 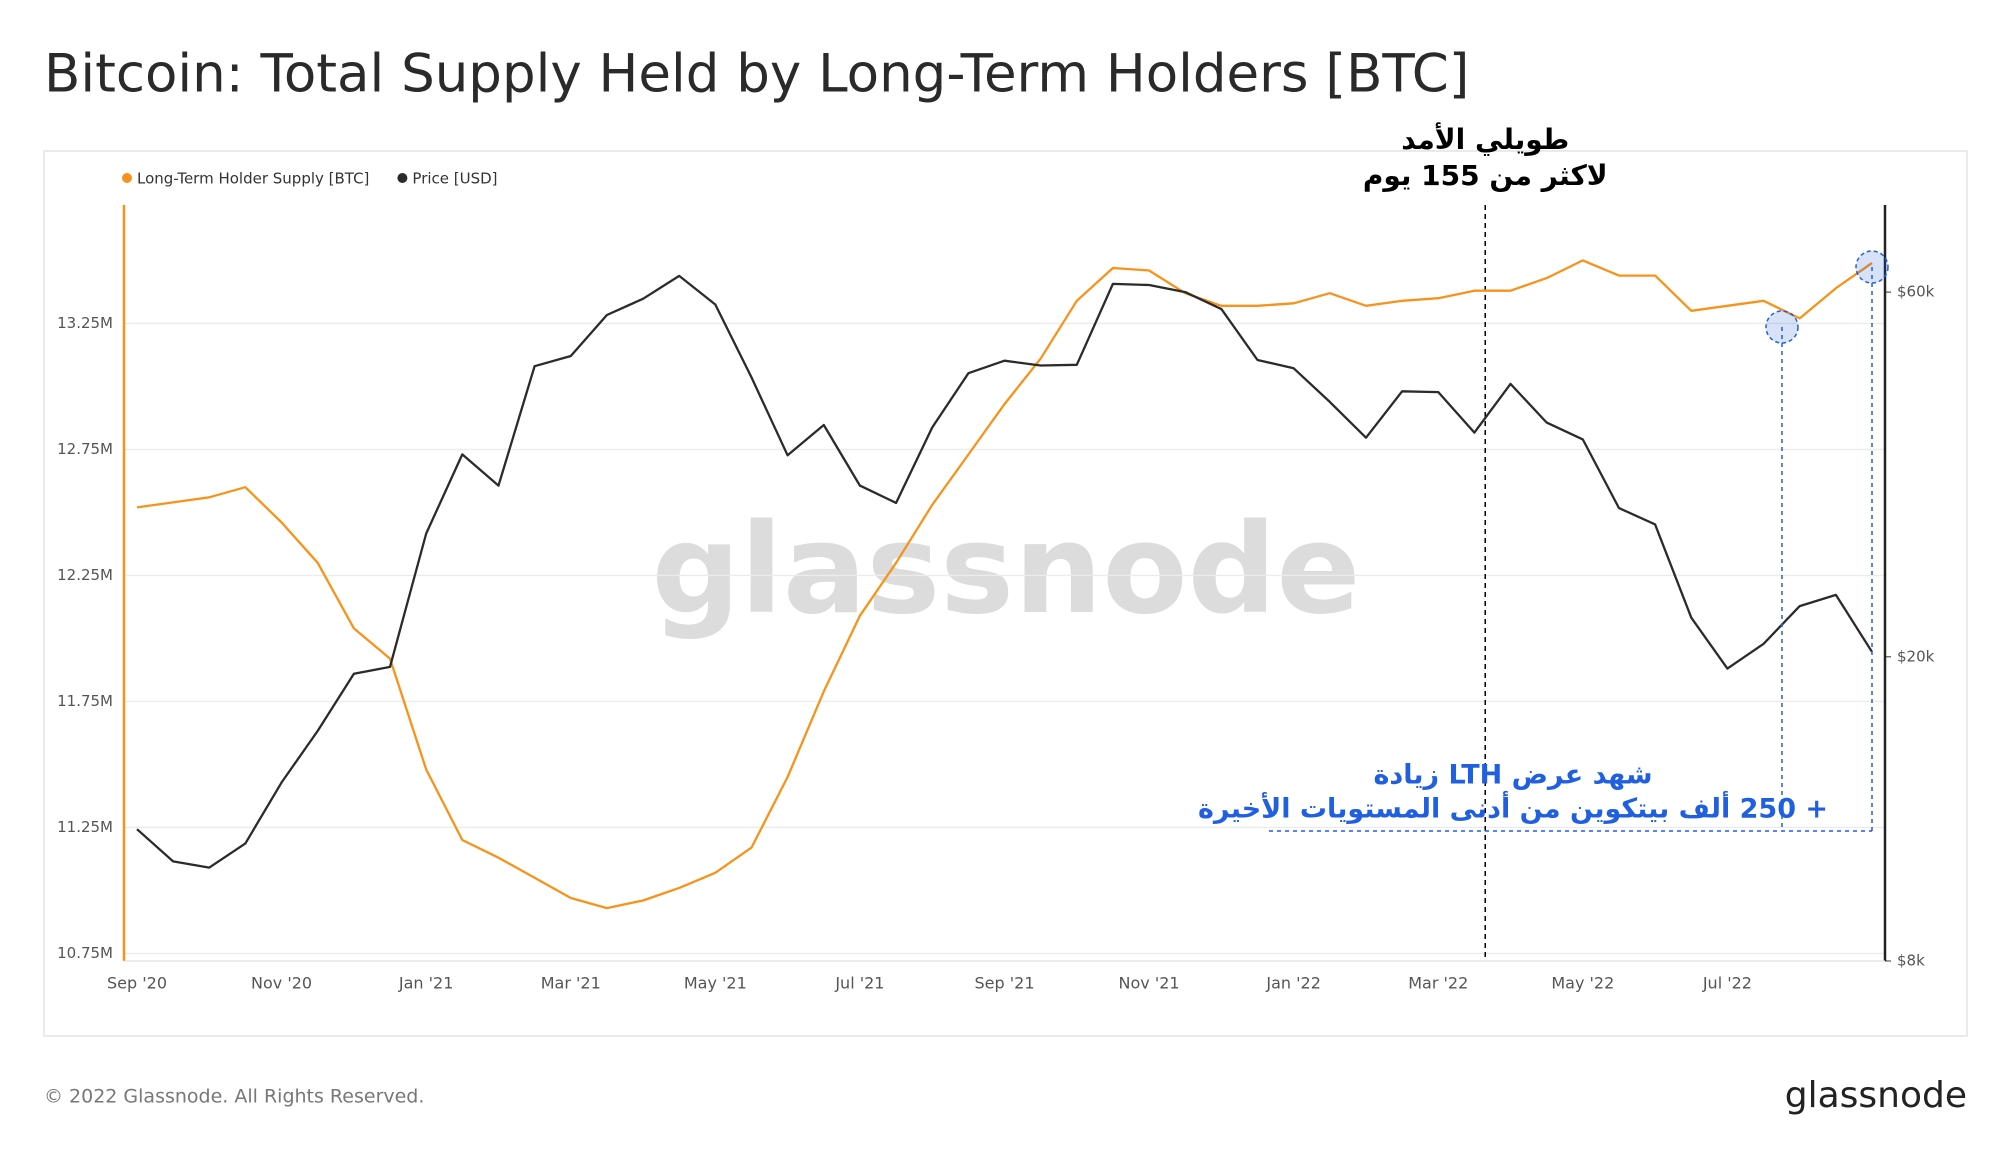 I want to click on footer: © 2022 Glassnode. All Rights Reserved., so click(x=234, y=1097).